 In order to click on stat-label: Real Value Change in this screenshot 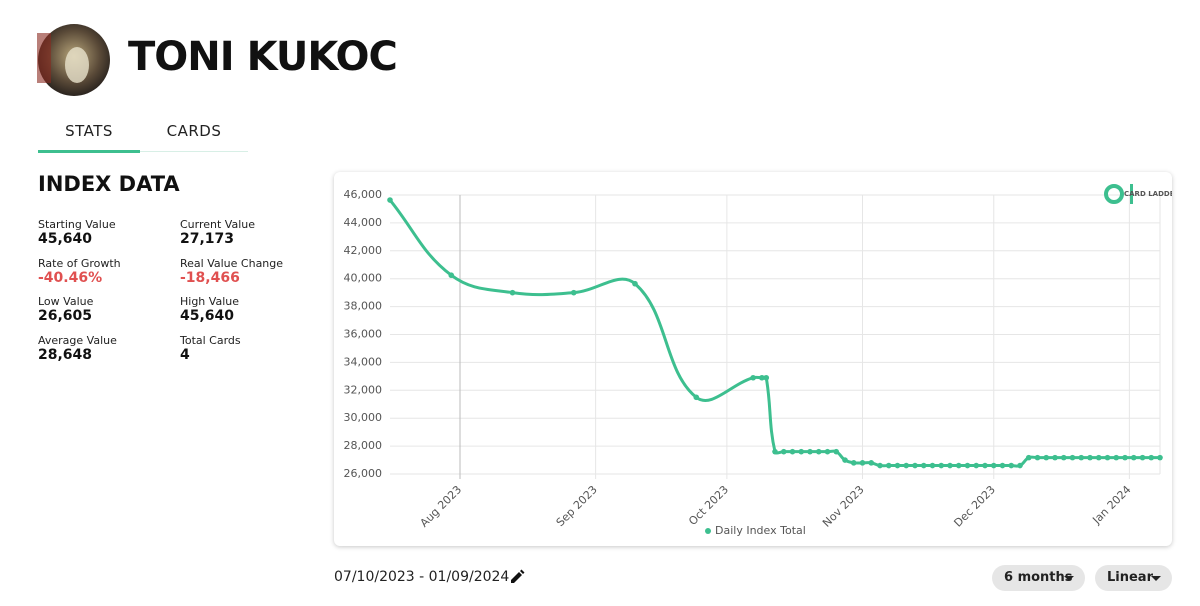, I will do `click(232, 263)`.